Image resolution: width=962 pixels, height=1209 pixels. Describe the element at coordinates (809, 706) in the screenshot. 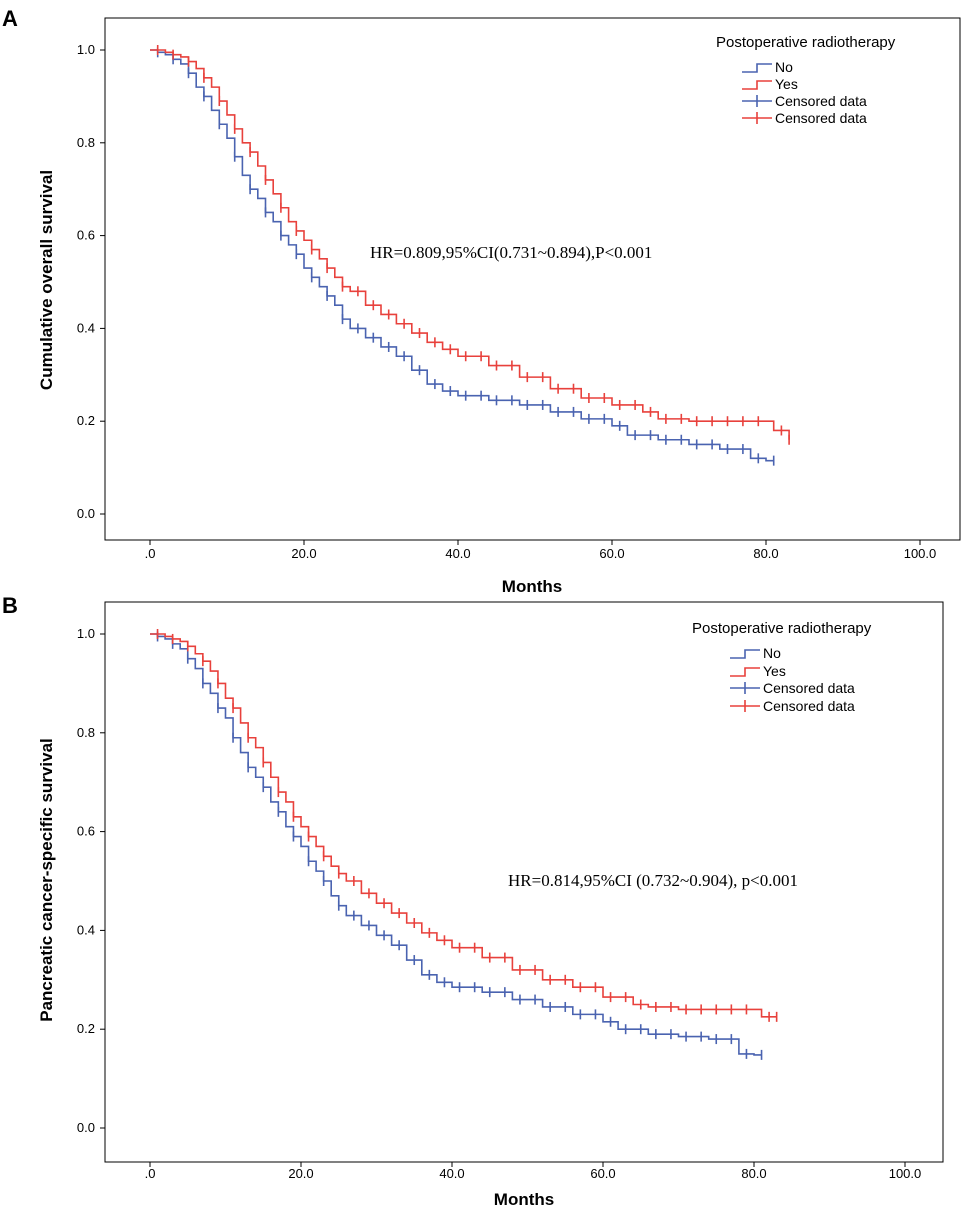

I see `panel-b-legend-censor-yes-label: Censored data` at that location.